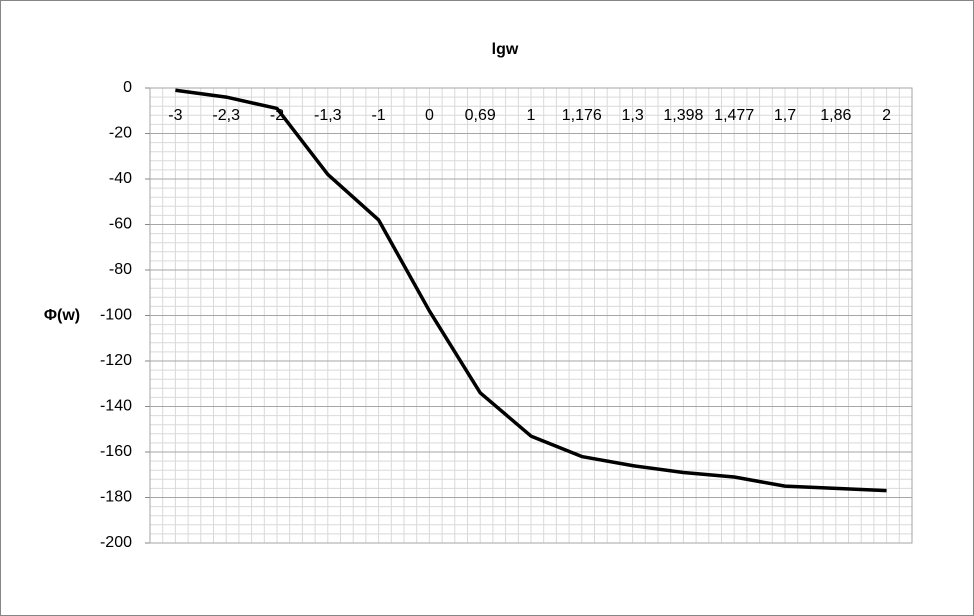 The height and width of the screenshot is (616, 974). I want to click on x-tick-label: -1, so click(378, 115).